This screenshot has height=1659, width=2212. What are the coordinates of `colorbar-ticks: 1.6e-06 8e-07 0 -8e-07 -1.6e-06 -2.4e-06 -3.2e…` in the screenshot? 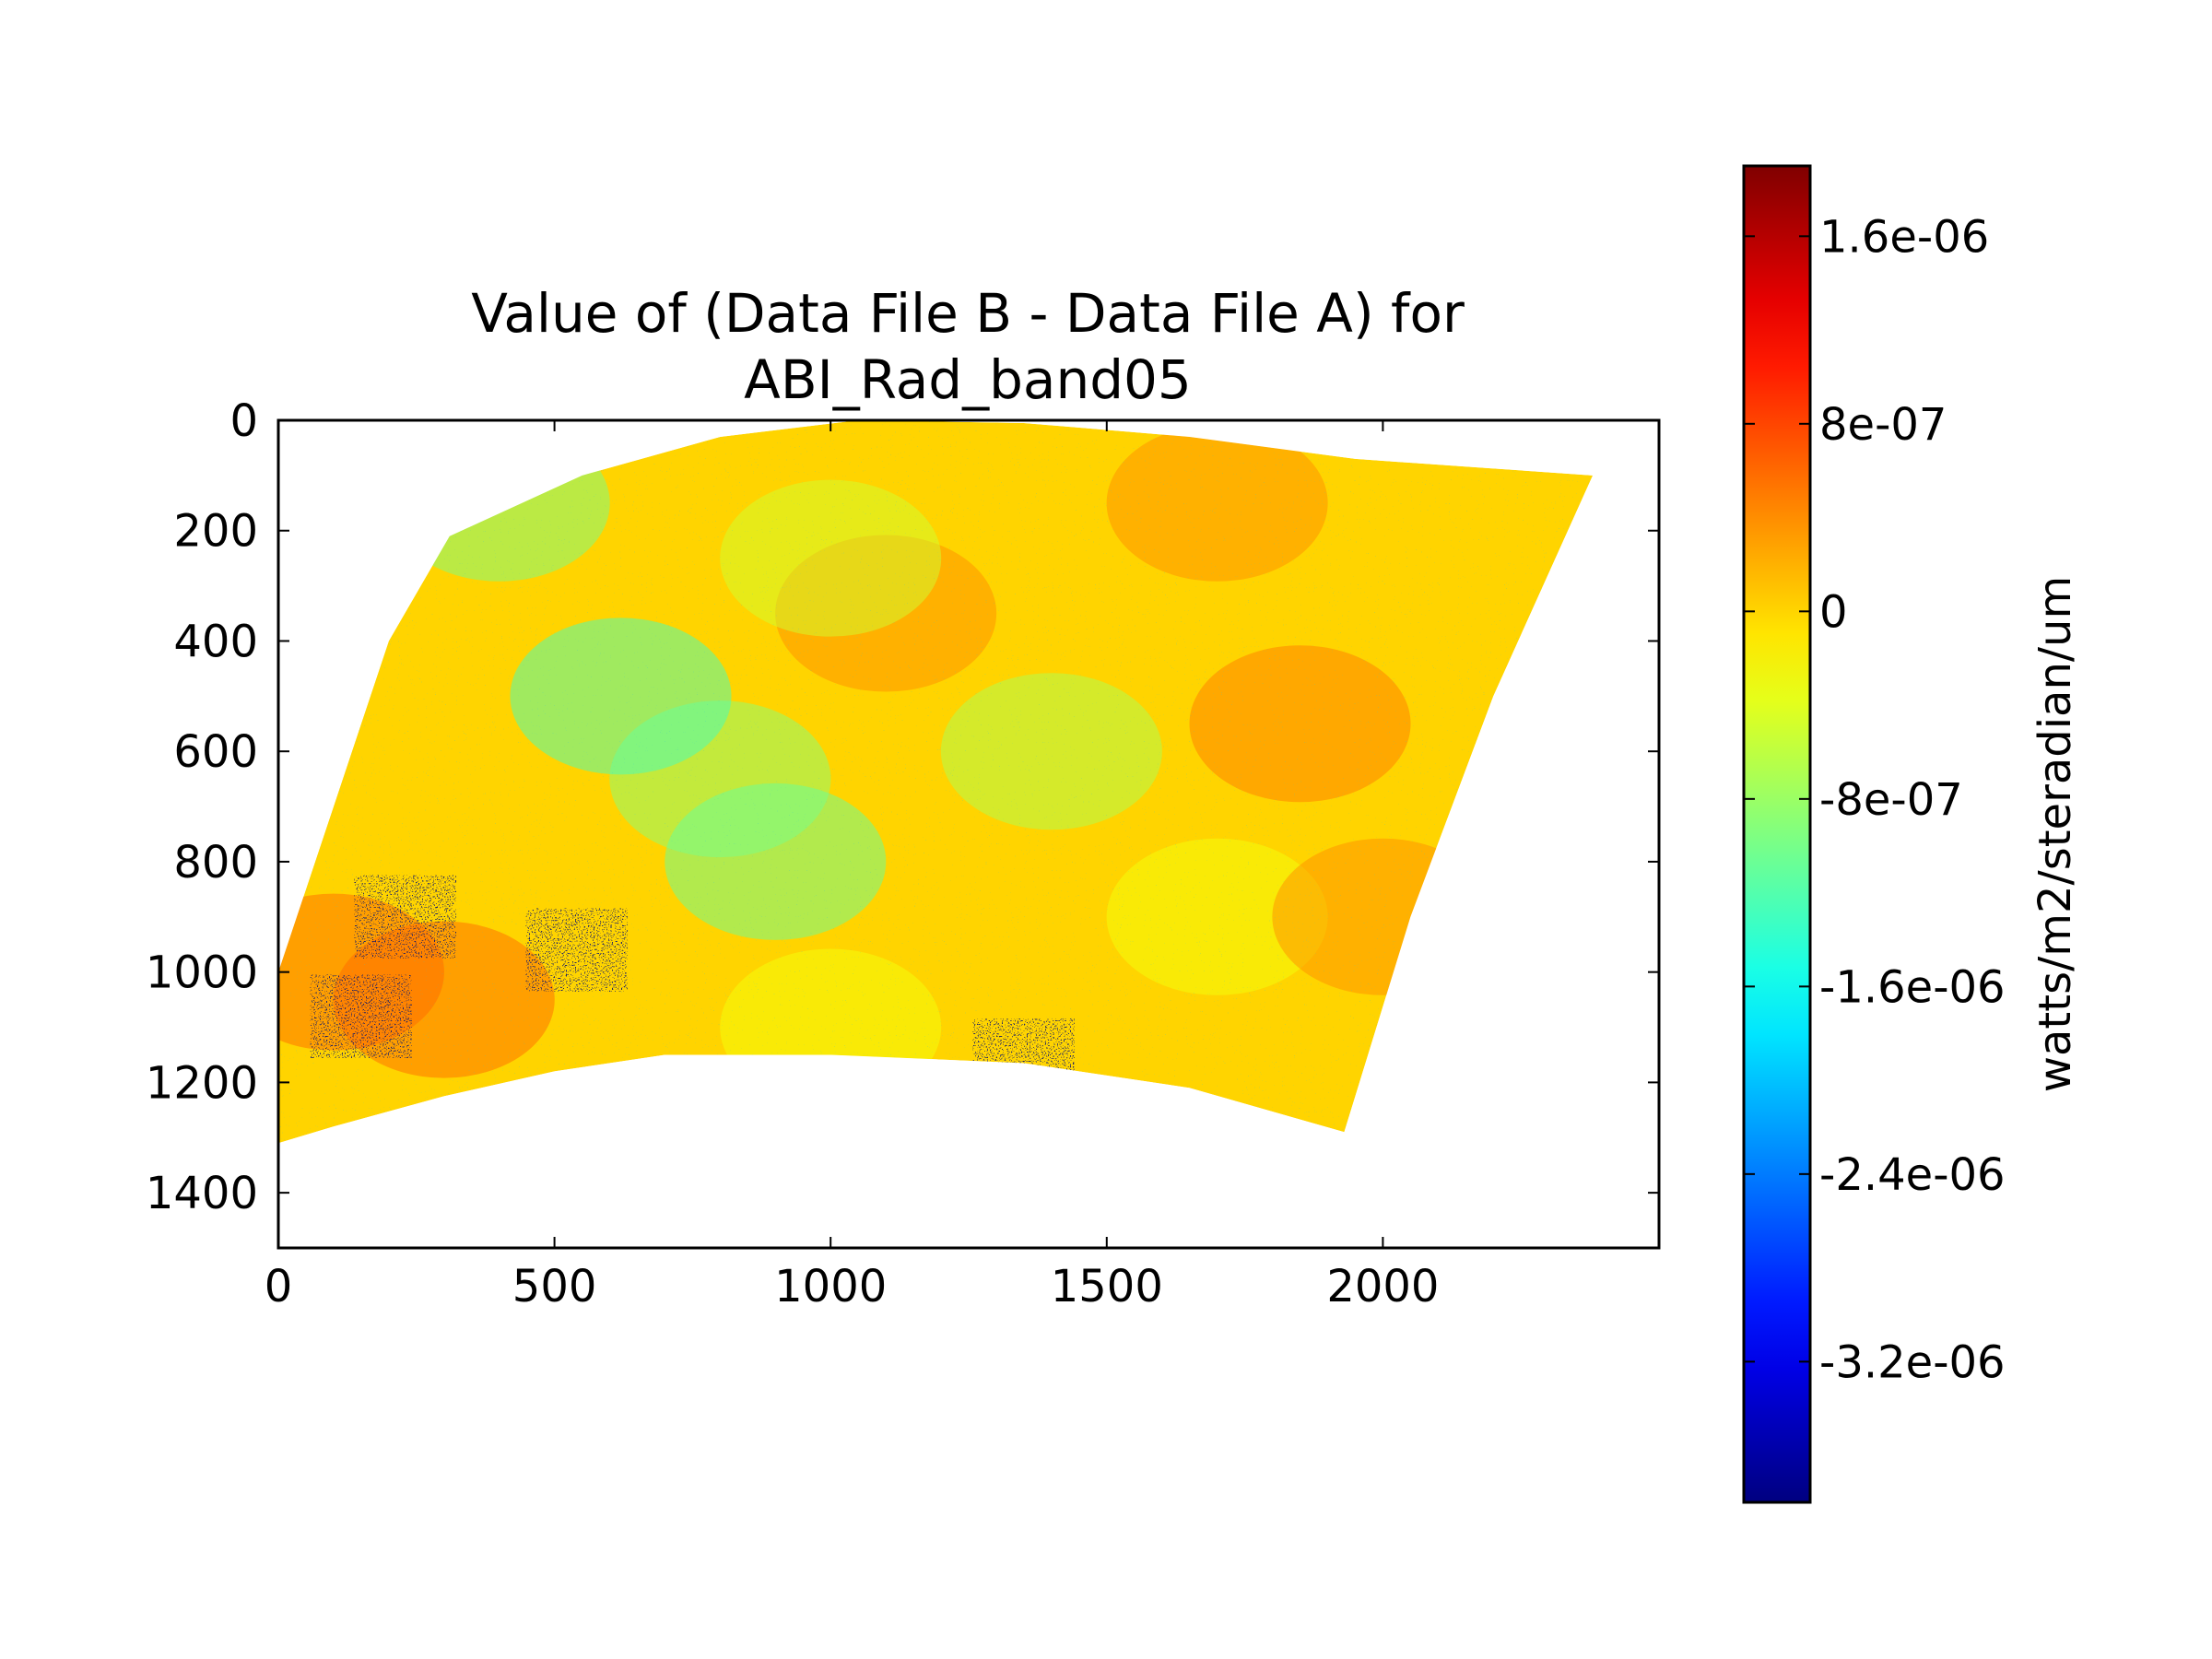 It's located at (1875, 799).